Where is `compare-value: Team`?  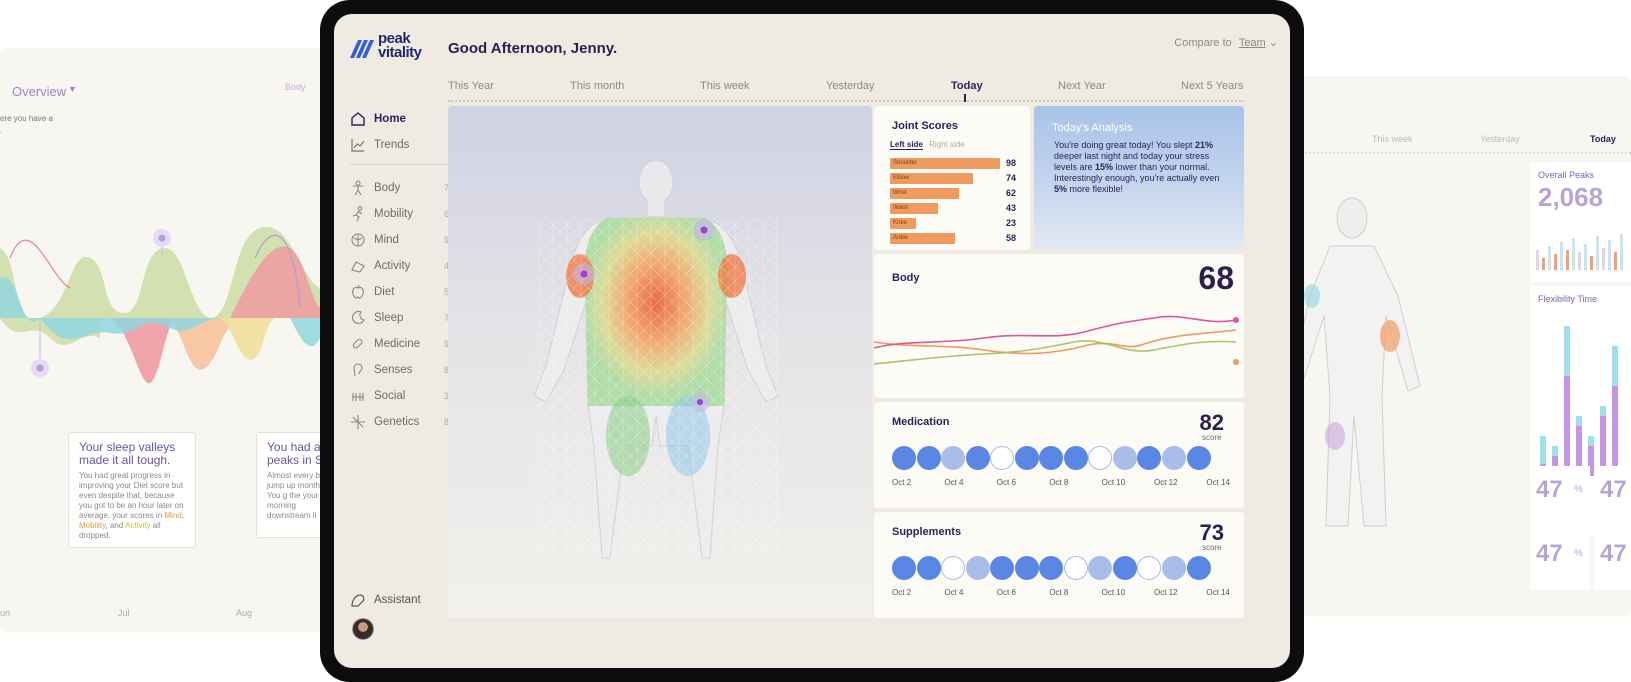
compare-value: Team is located at coordinates (1252, 43).